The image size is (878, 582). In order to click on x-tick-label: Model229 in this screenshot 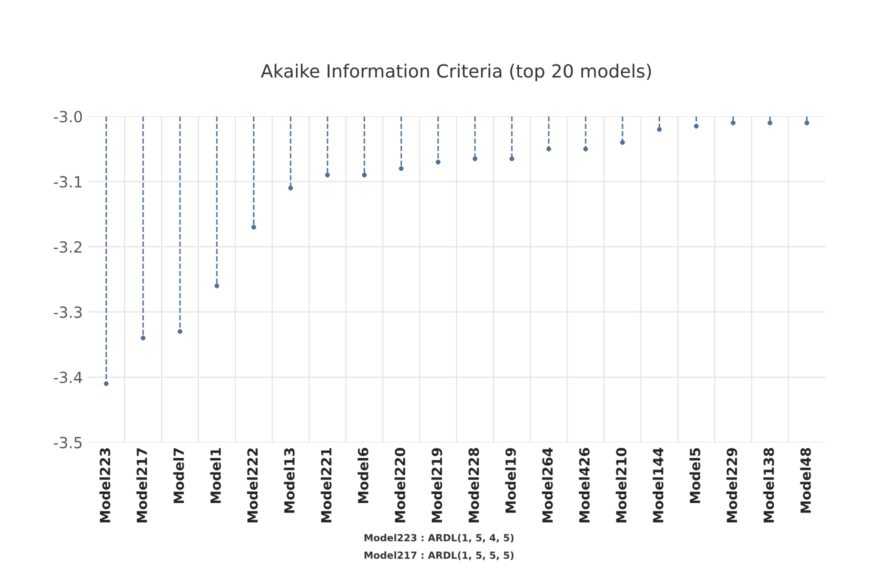, I will do `click(732, 485)`.